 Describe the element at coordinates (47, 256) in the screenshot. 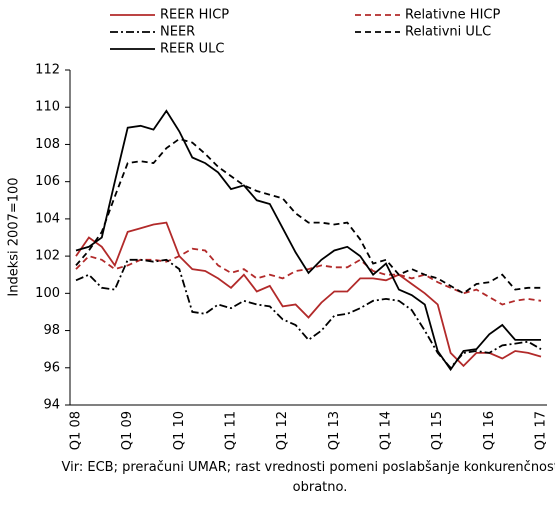

I see `y-tick-label: 102` at that location.